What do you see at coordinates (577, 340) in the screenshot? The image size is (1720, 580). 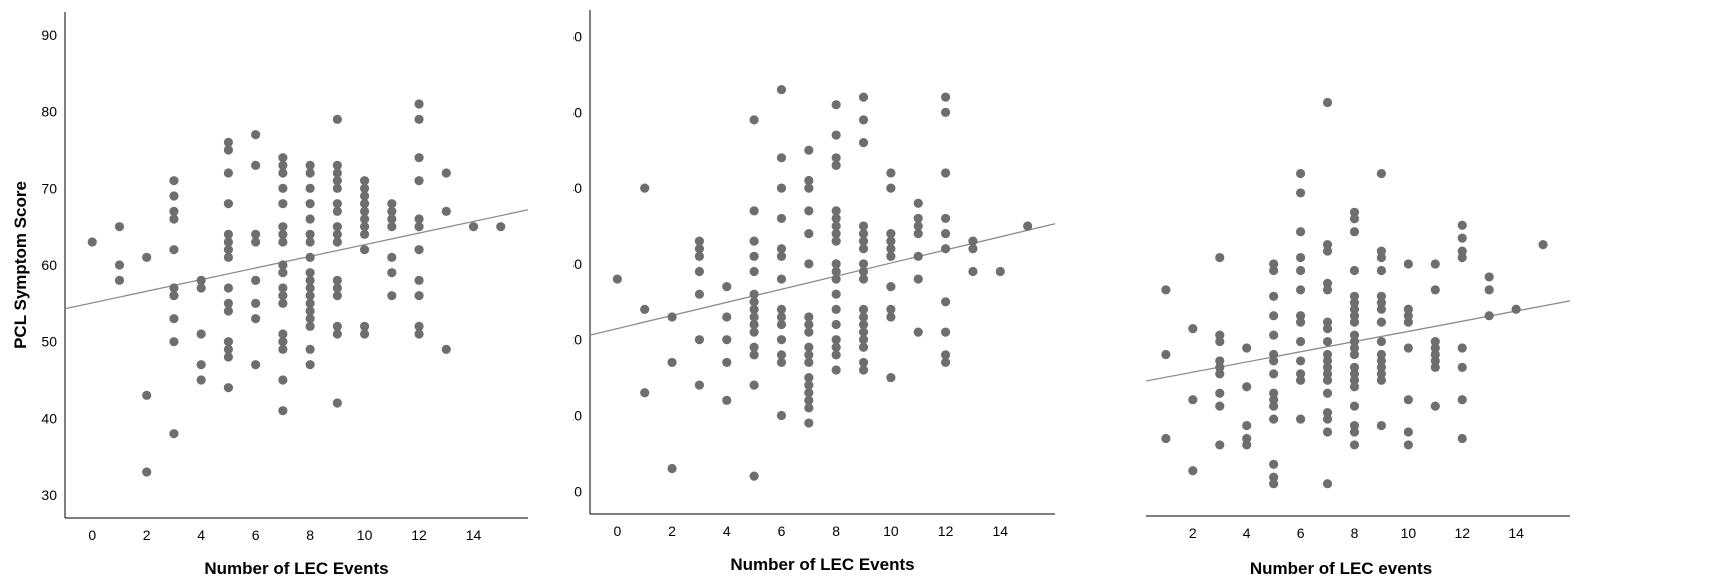 I see `y-tick-label: 20` at bounding box center [577, 340].